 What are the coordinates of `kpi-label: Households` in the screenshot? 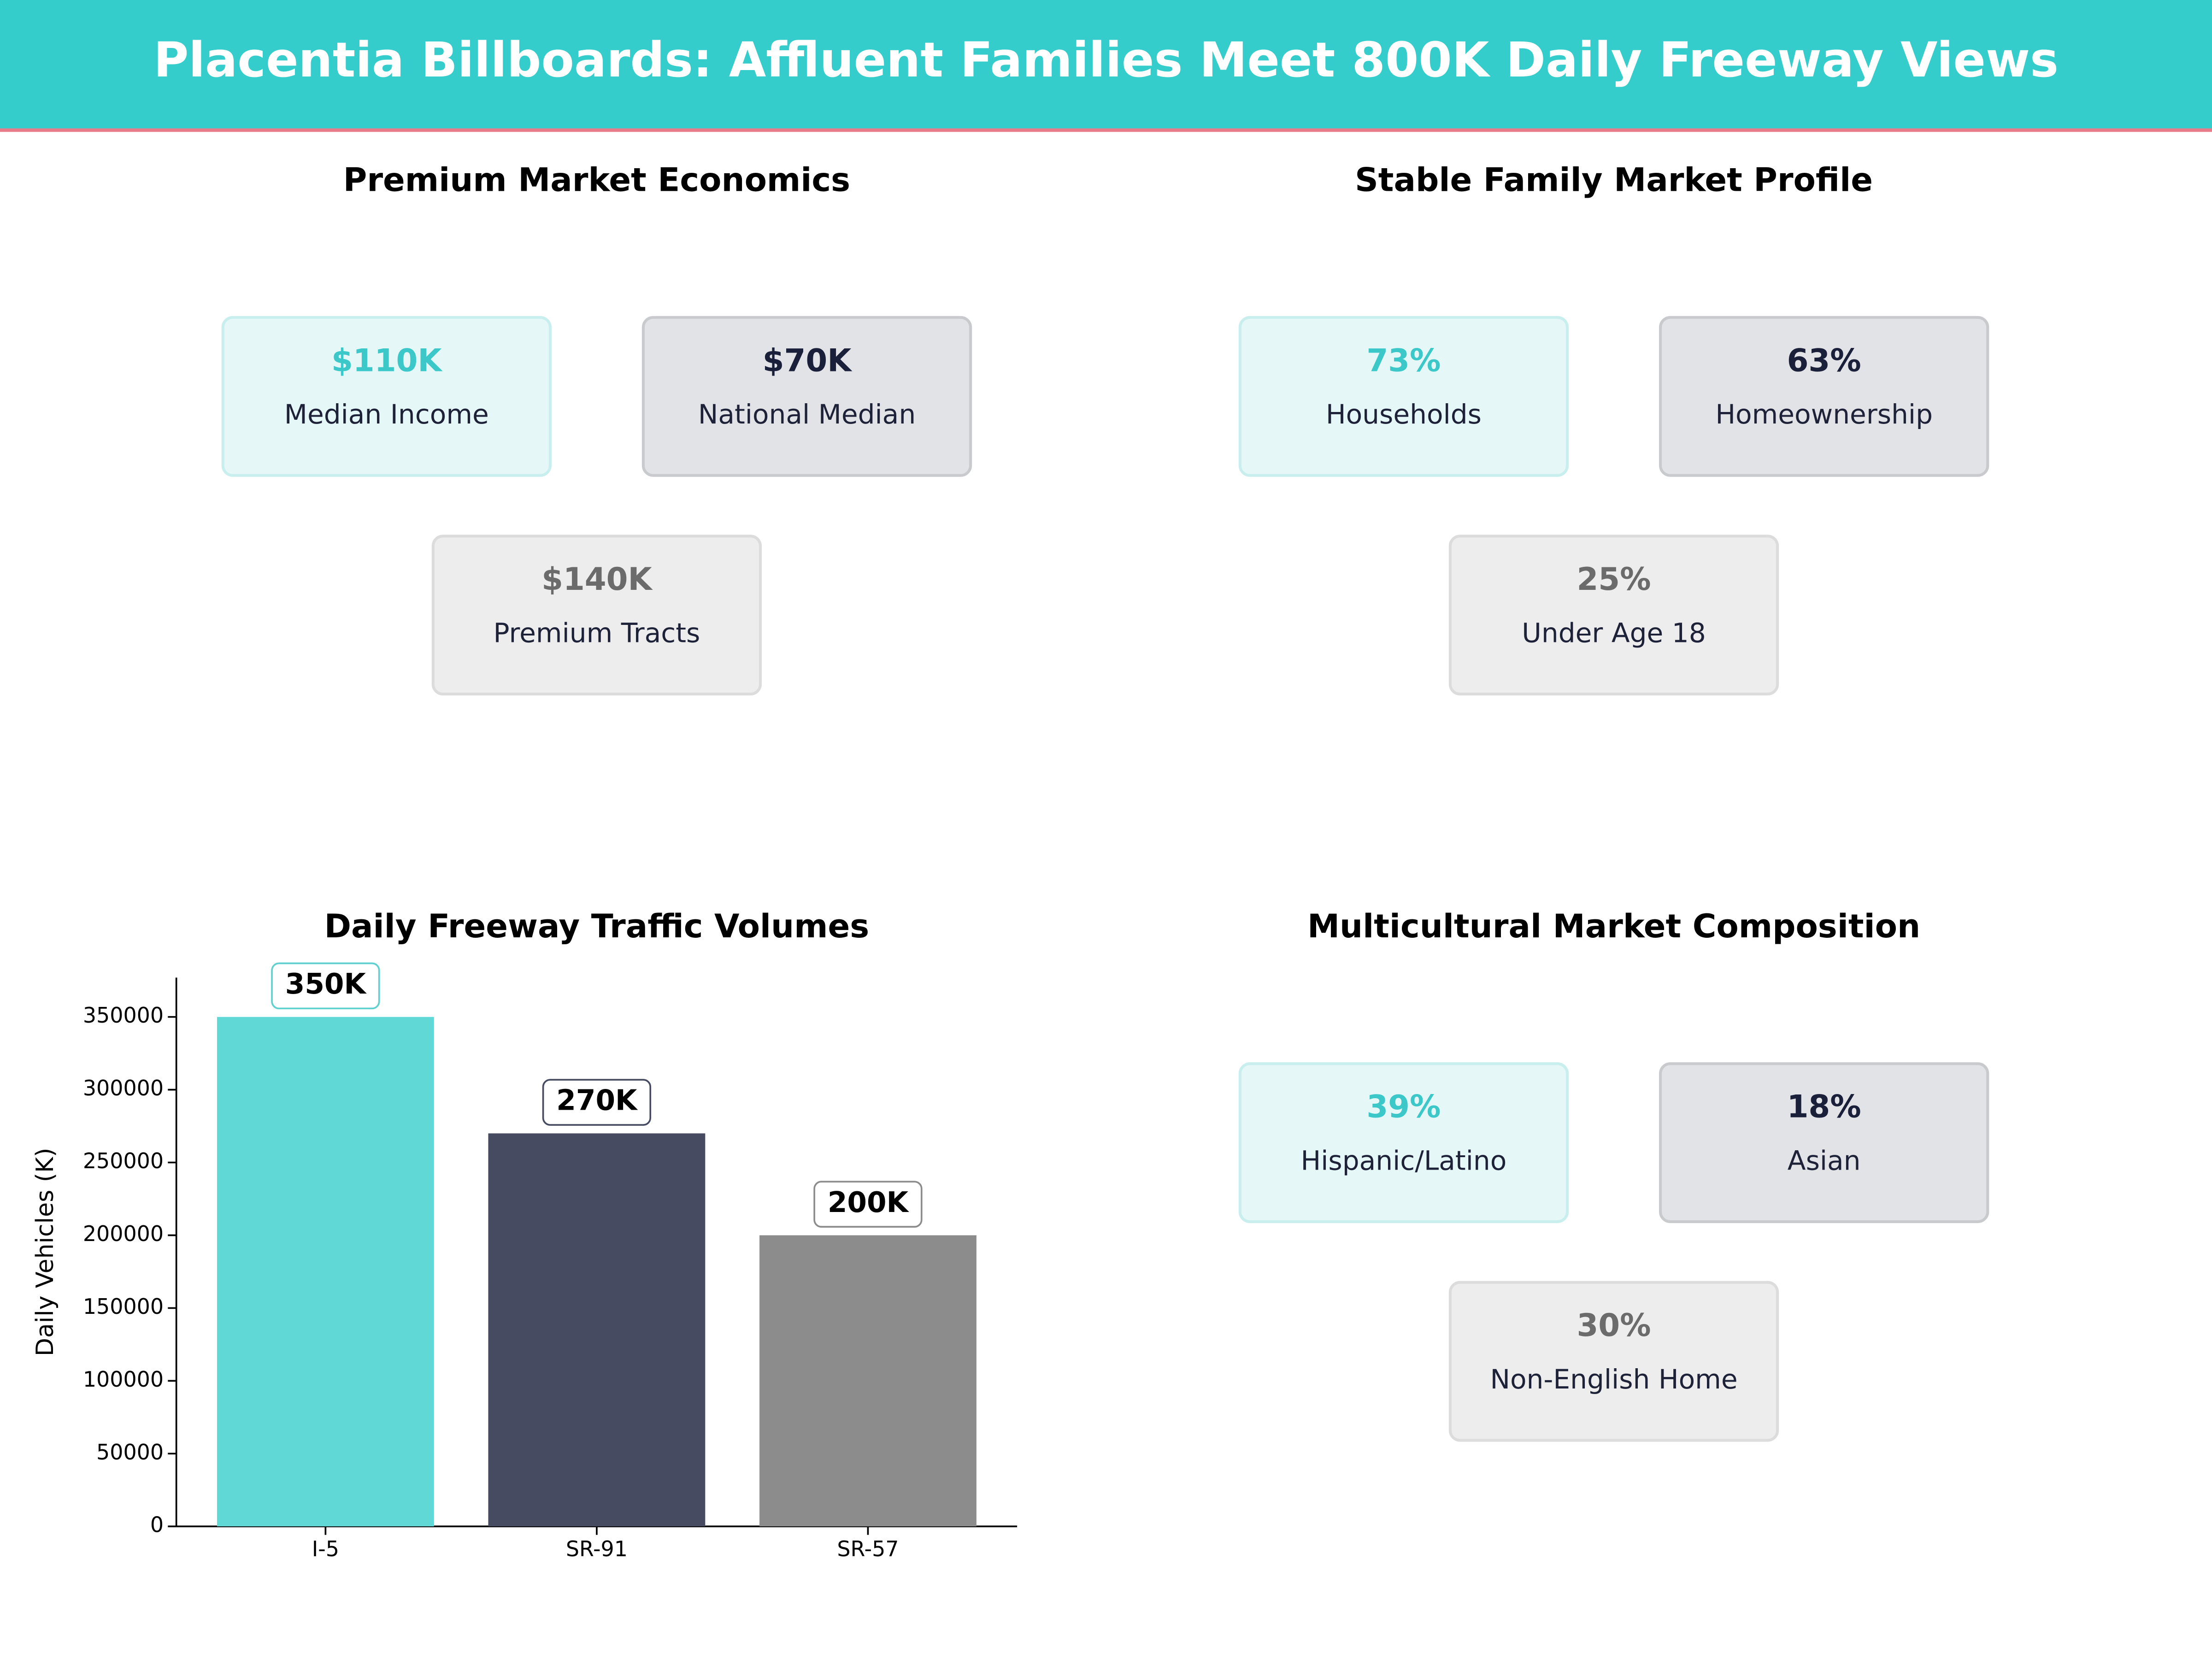 It's located at (1404, 414).